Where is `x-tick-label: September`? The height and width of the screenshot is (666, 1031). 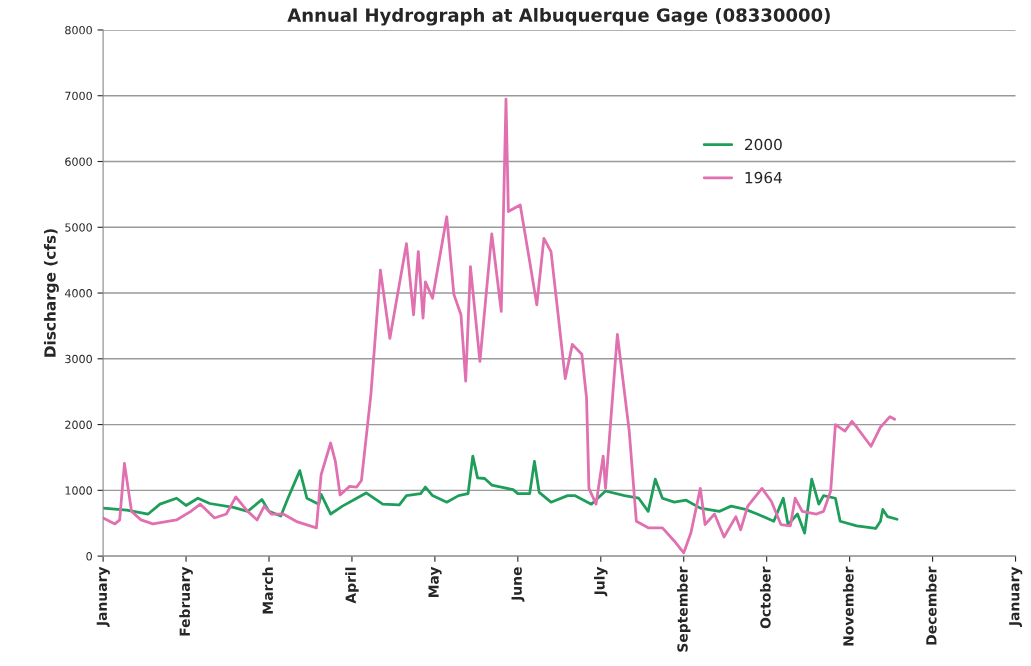
x-tick-label: September is located at coordinates (684, 609).